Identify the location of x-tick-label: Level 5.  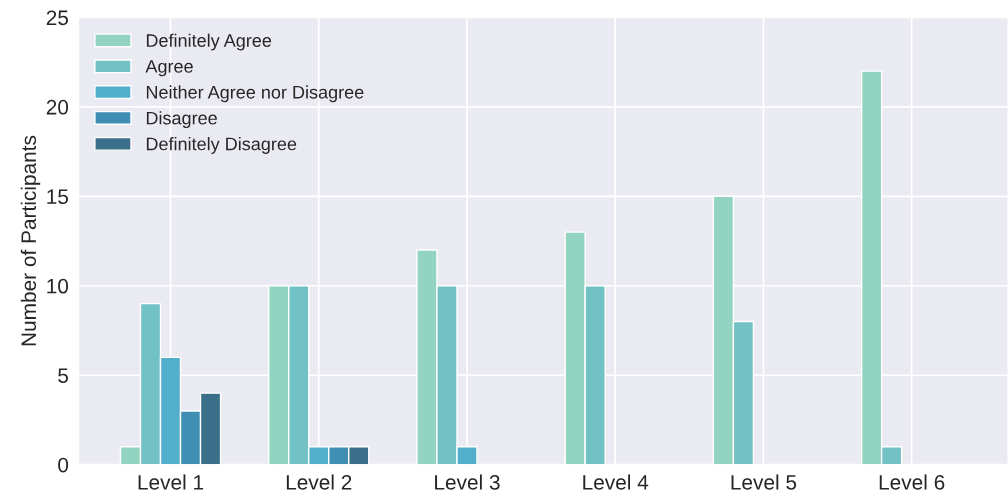
(764, 482).